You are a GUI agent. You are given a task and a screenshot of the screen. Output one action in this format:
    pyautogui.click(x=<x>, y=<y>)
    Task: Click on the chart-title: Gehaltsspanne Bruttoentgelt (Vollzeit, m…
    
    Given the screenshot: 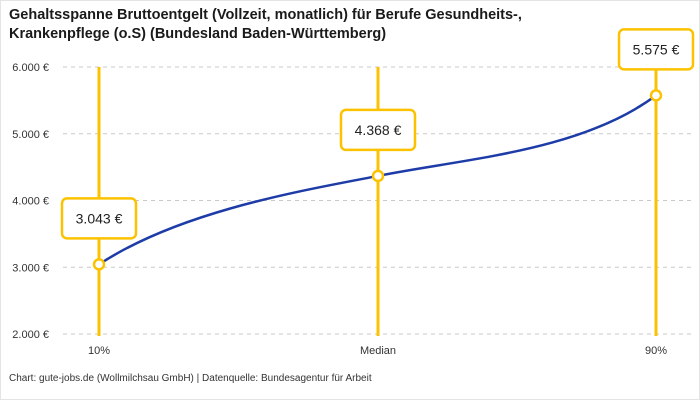 What is the action you would take?
    pyautogui.click(x=265, y=24)
    